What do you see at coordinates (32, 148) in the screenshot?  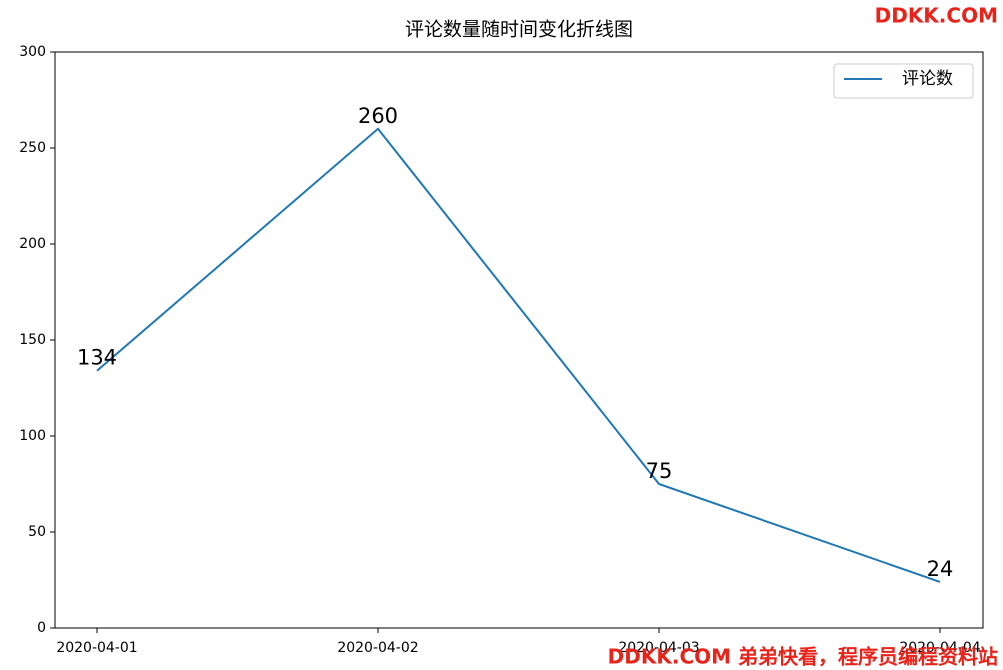 I see `y-tick-label: 250` at bounding box center [32, 148].